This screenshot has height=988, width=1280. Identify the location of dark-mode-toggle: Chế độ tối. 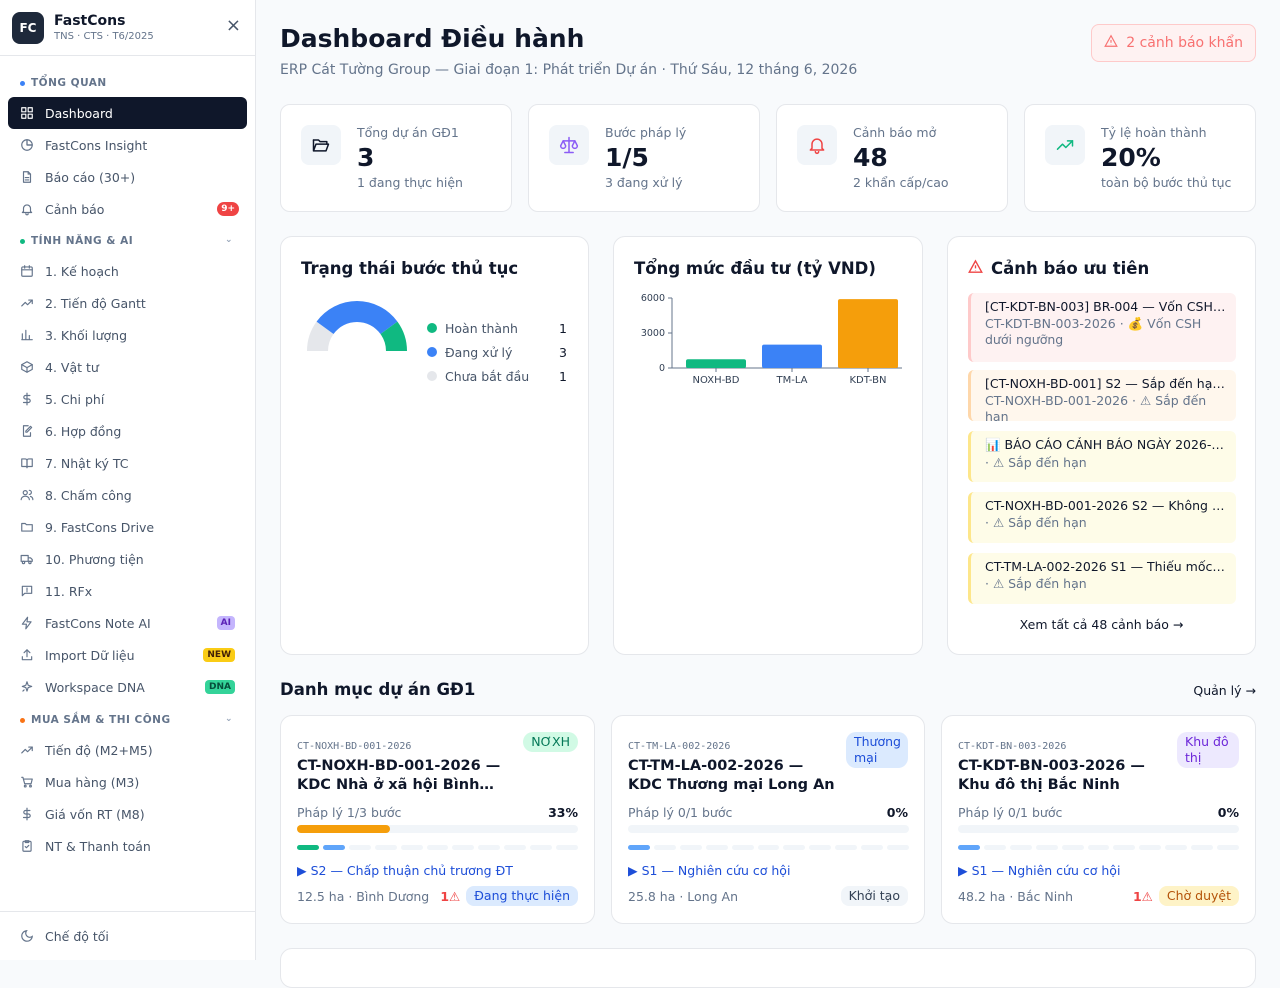
(127, 936).